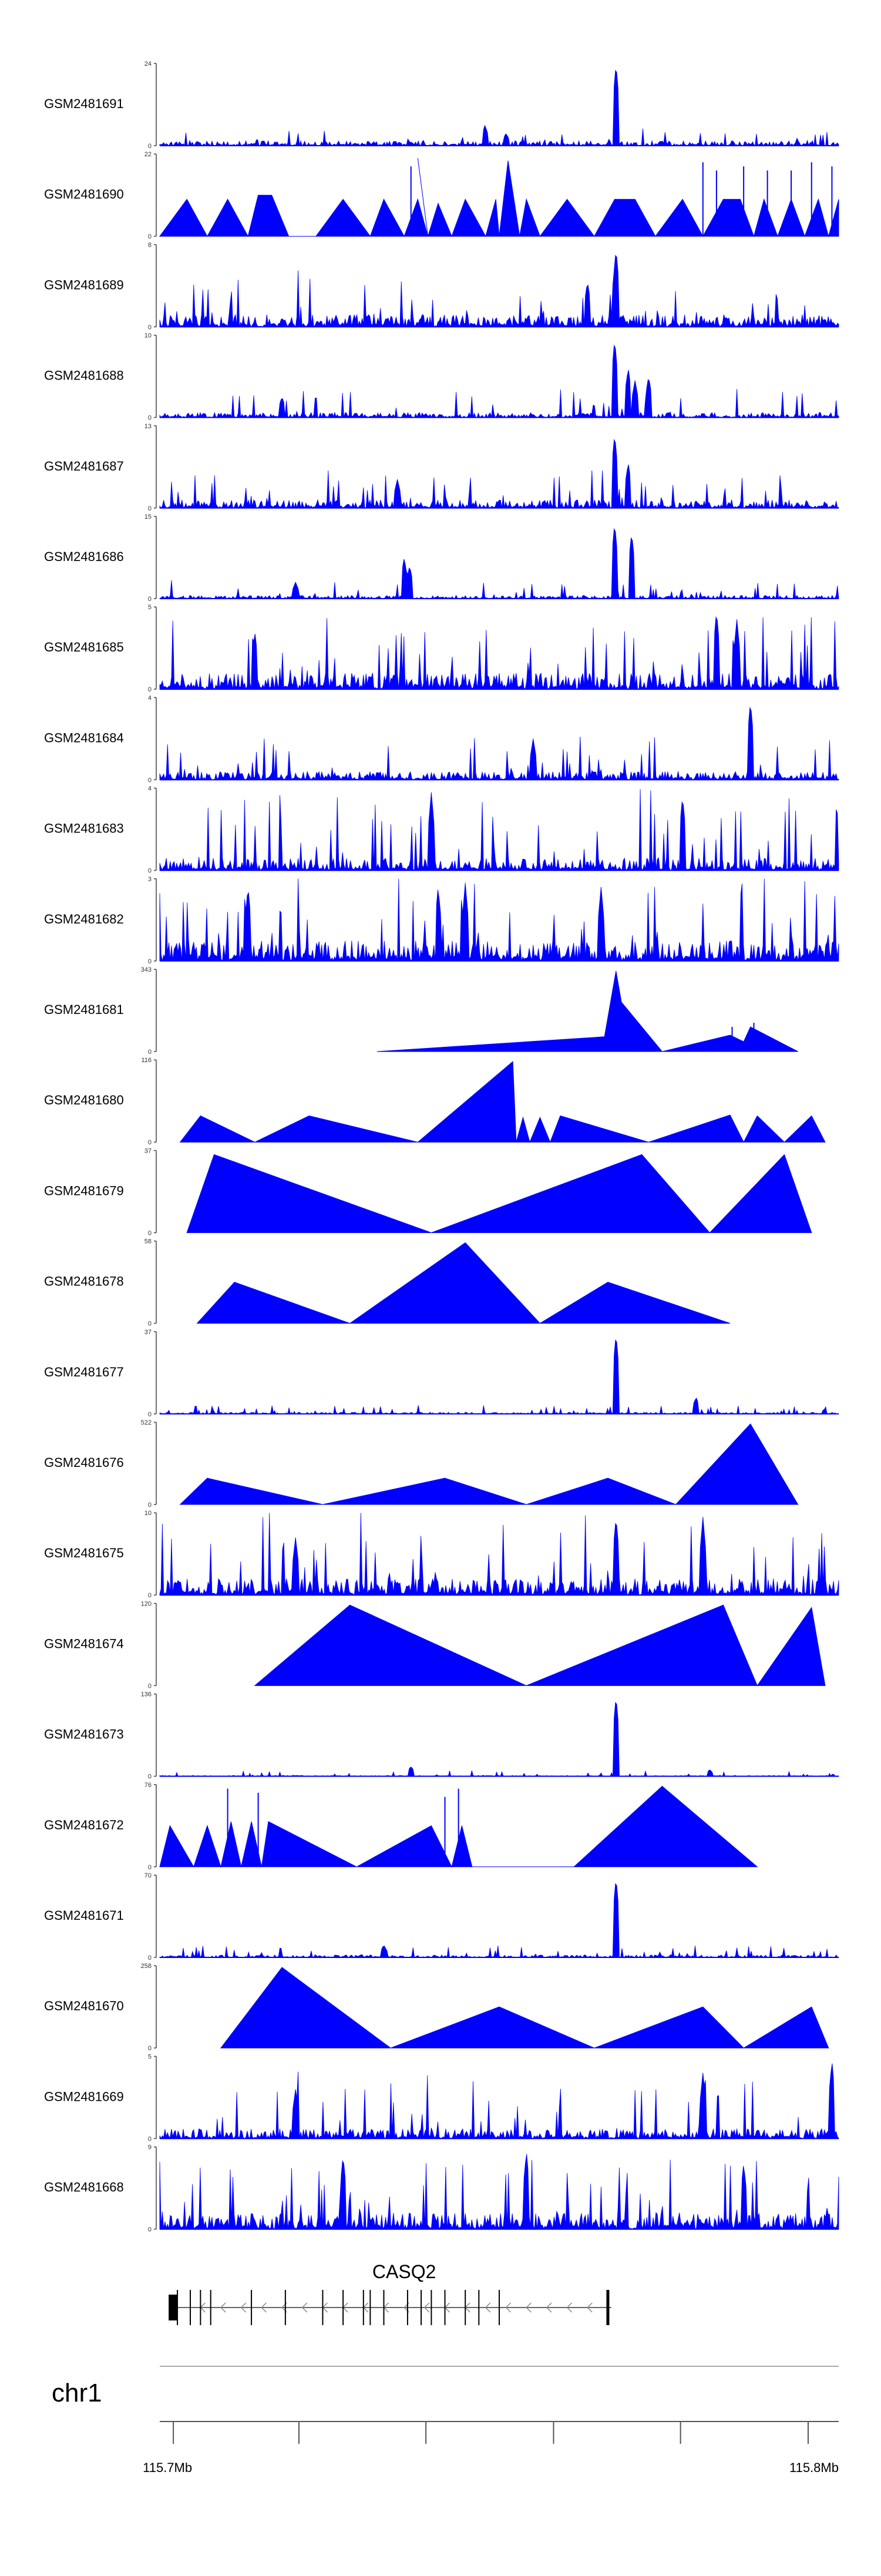  I want to click on gene-exon, so click(173, 2307).